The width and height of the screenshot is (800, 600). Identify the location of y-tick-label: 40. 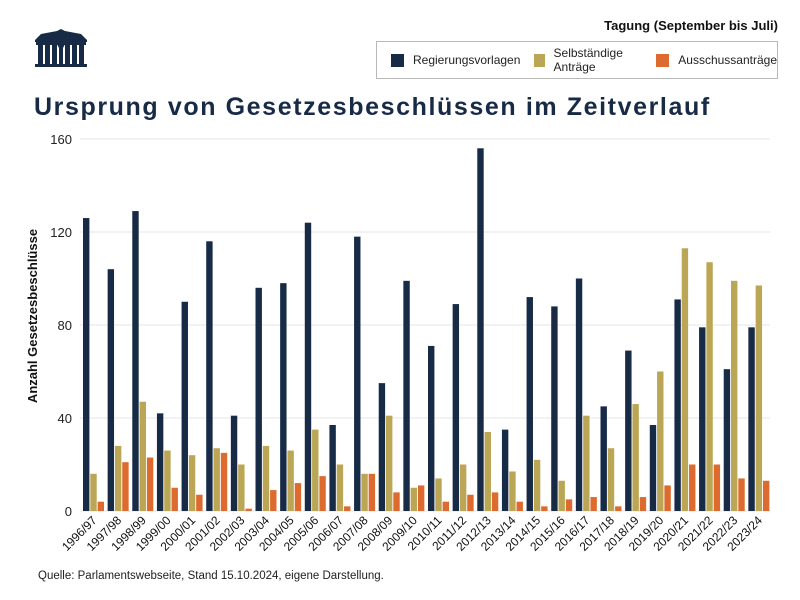
(65, 418).